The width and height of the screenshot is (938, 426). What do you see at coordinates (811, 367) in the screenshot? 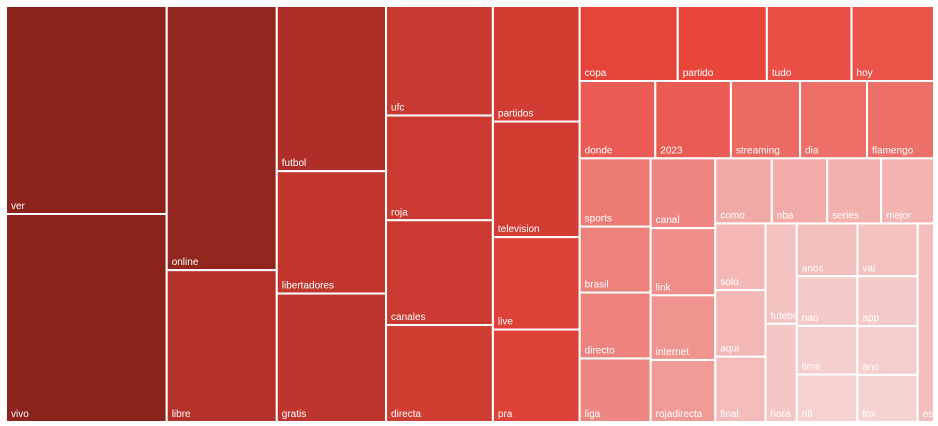
I see `tile-label-time: time` at bounding box center [811, 367].